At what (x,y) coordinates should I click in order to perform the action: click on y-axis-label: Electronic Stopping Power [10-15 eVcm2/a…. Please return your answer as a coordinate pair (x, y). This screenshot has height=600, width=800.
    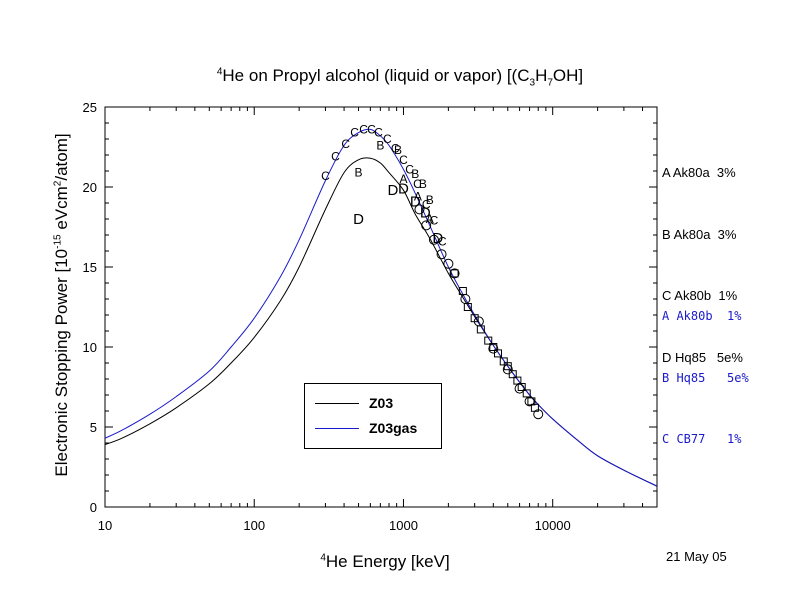
    Looking at the image, I should click on (62, 304).